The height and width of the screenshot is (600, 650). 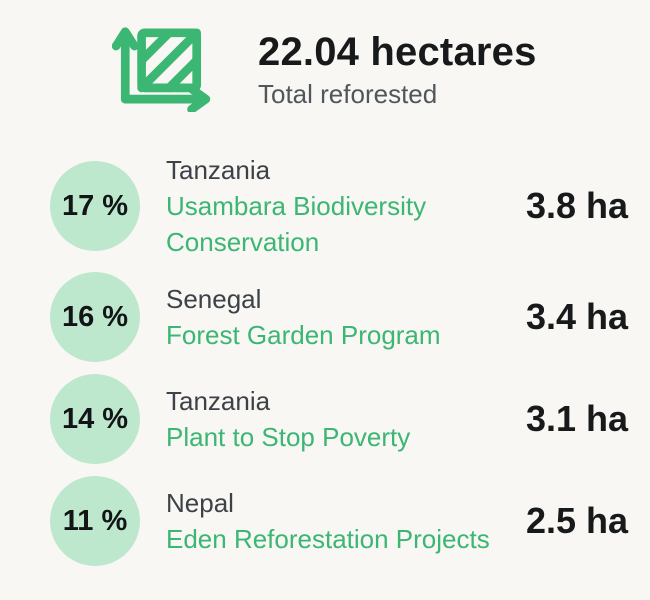 I want to click on total-hectares-value: 22.04 hectares, so click(x=397, y=51).